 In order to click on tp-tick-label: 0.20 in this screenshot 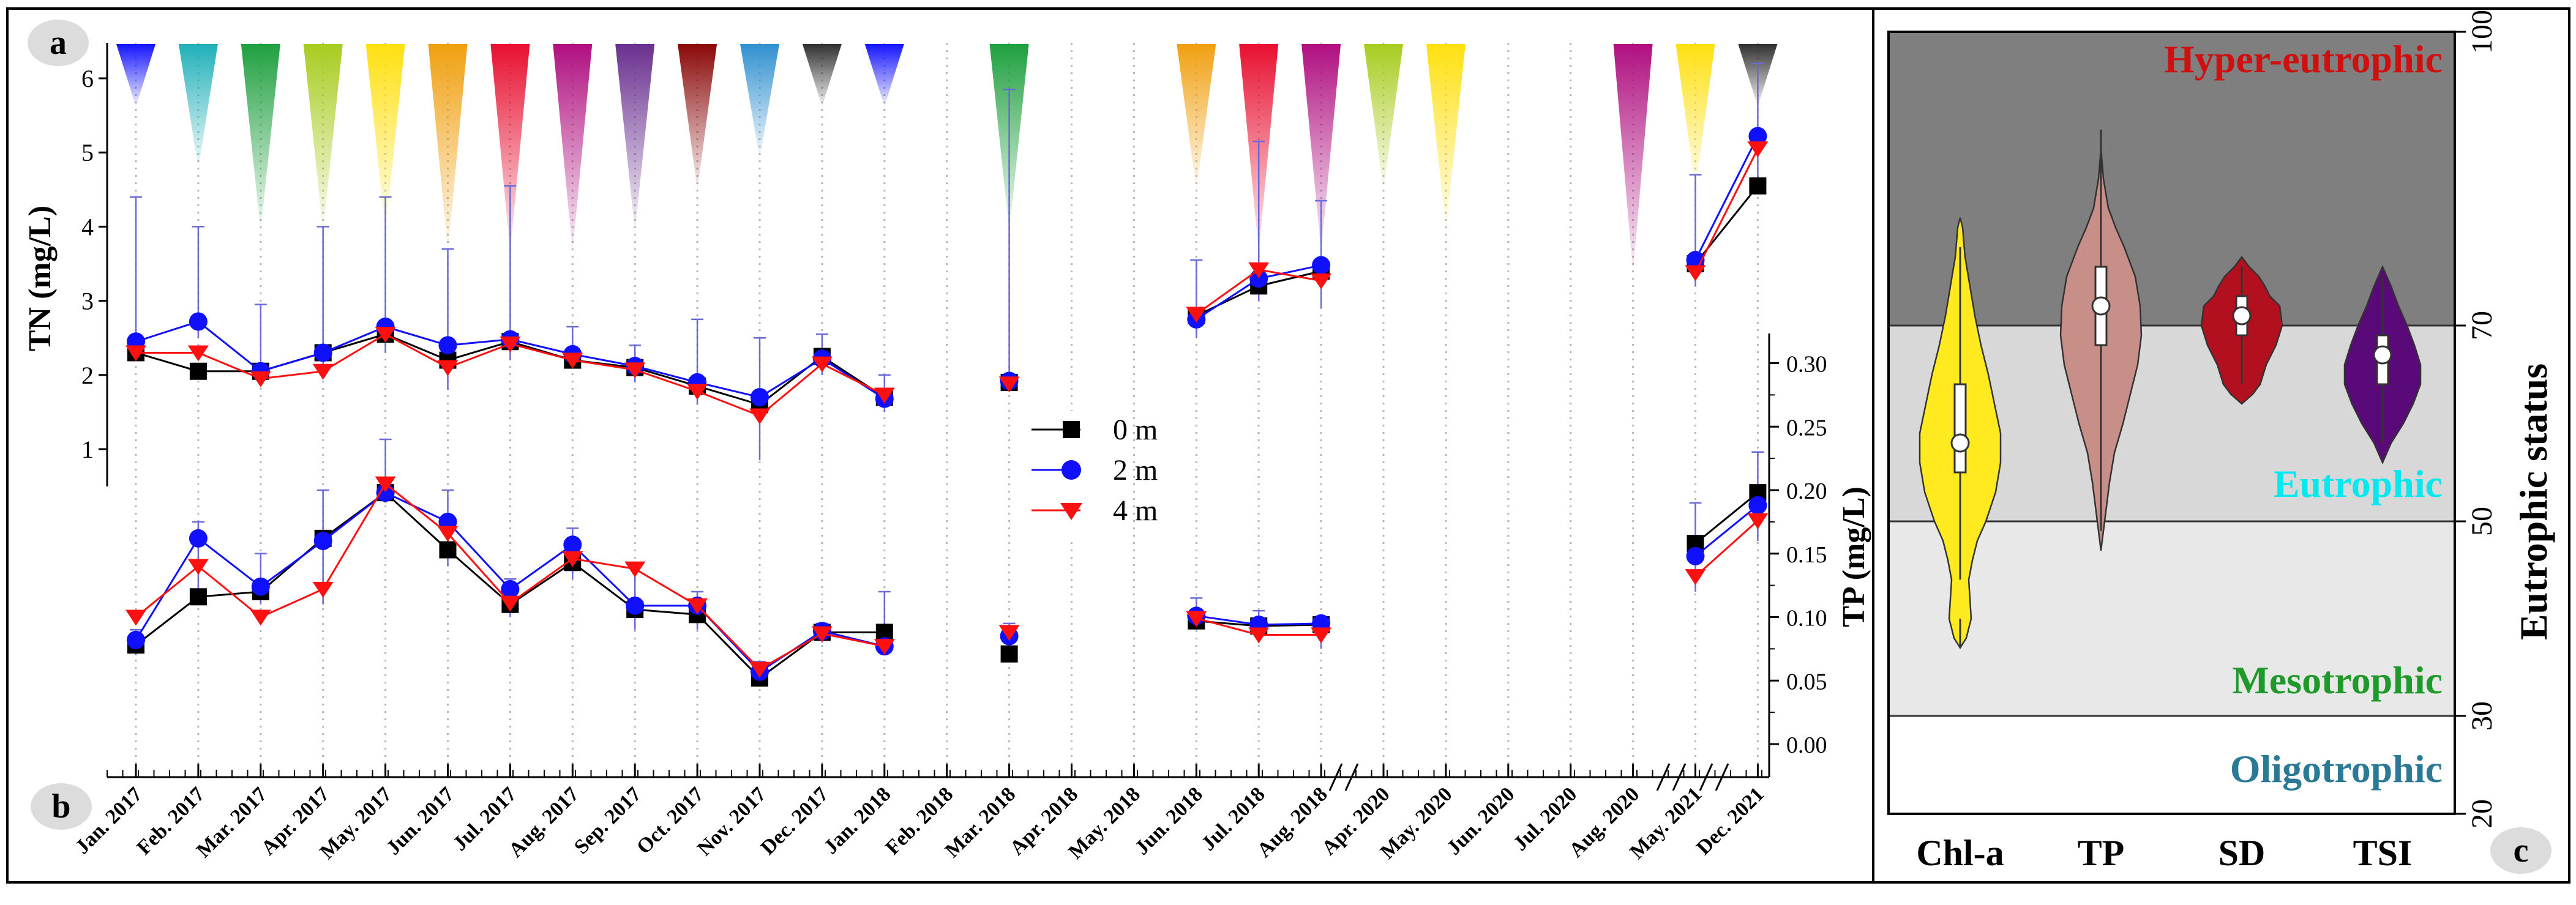, I will do `click(1807, 491)`.